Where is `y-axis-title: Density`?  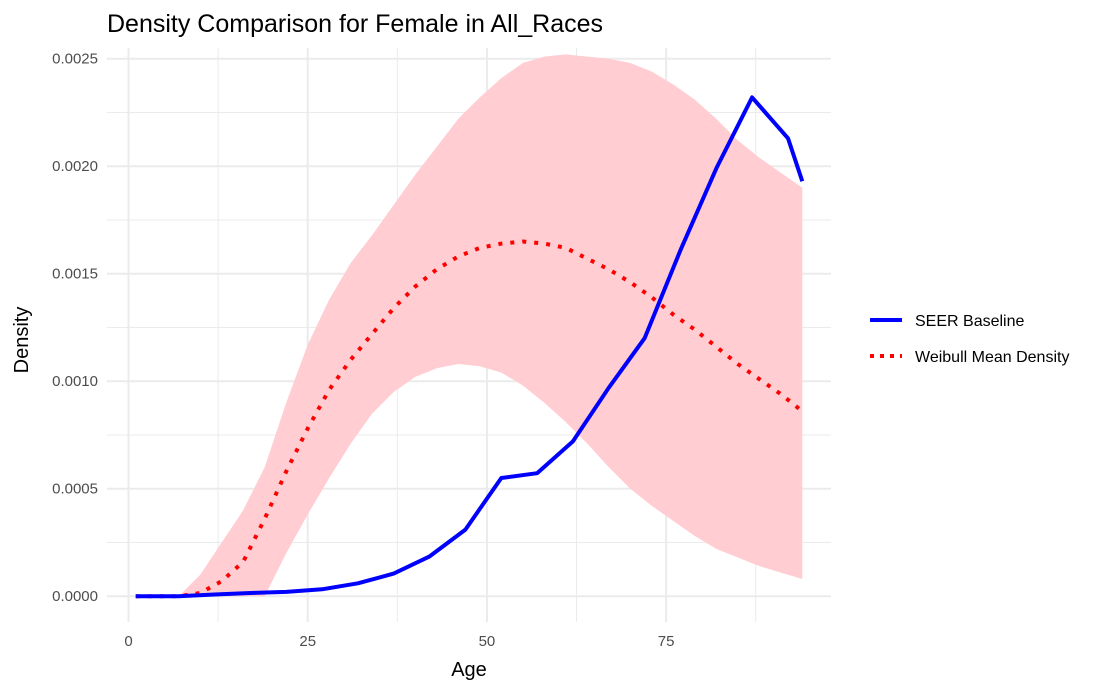 y-axis-title: Density is located at coordinates (22, 340).